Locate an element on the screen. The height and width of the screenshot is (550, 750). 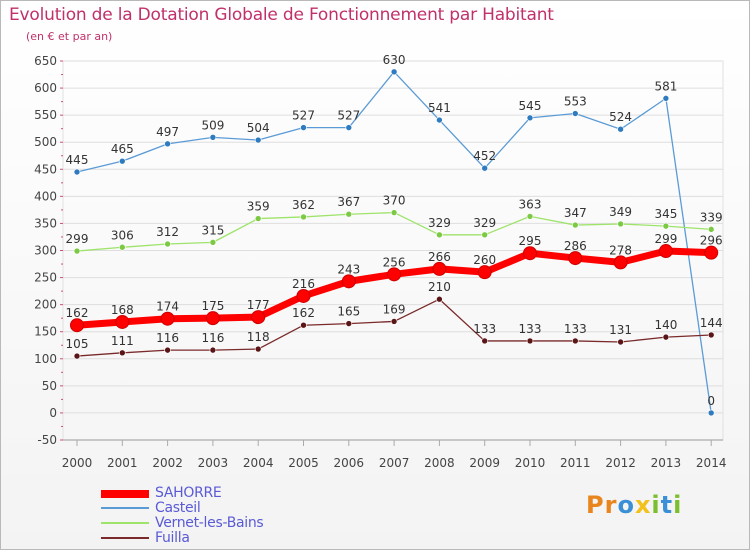
data-label-sahorre: 260 is located at coordinates (484, 260).